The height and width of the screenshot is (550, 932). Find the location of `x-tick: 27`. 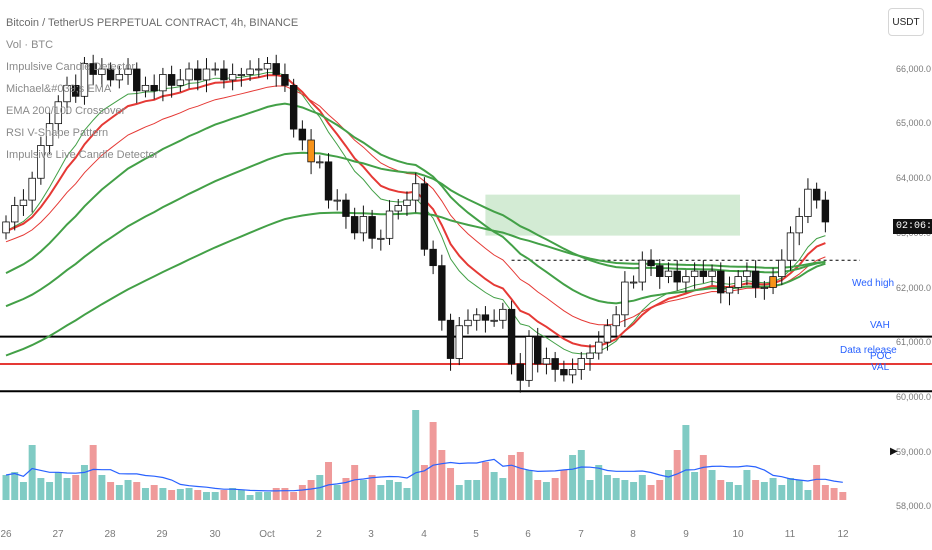

x-tick: 27 is located at coordinates (58, 534).